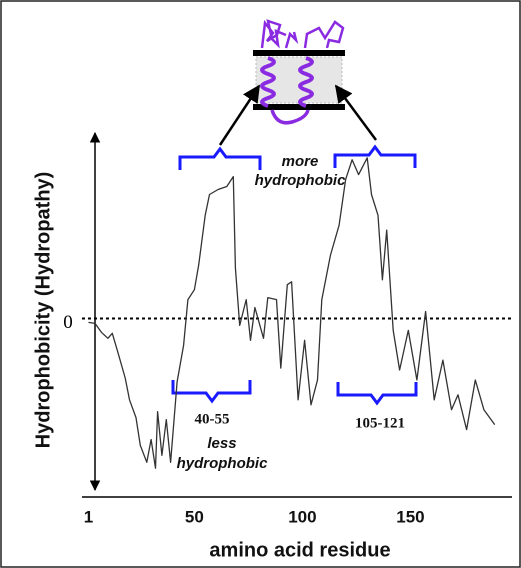 The height and width of the screenshot is (568, 521). What do you see at coordinates (68, 322) in the screenshot?
I see `y-tick-label: 0` at bounding box center [68, 322].